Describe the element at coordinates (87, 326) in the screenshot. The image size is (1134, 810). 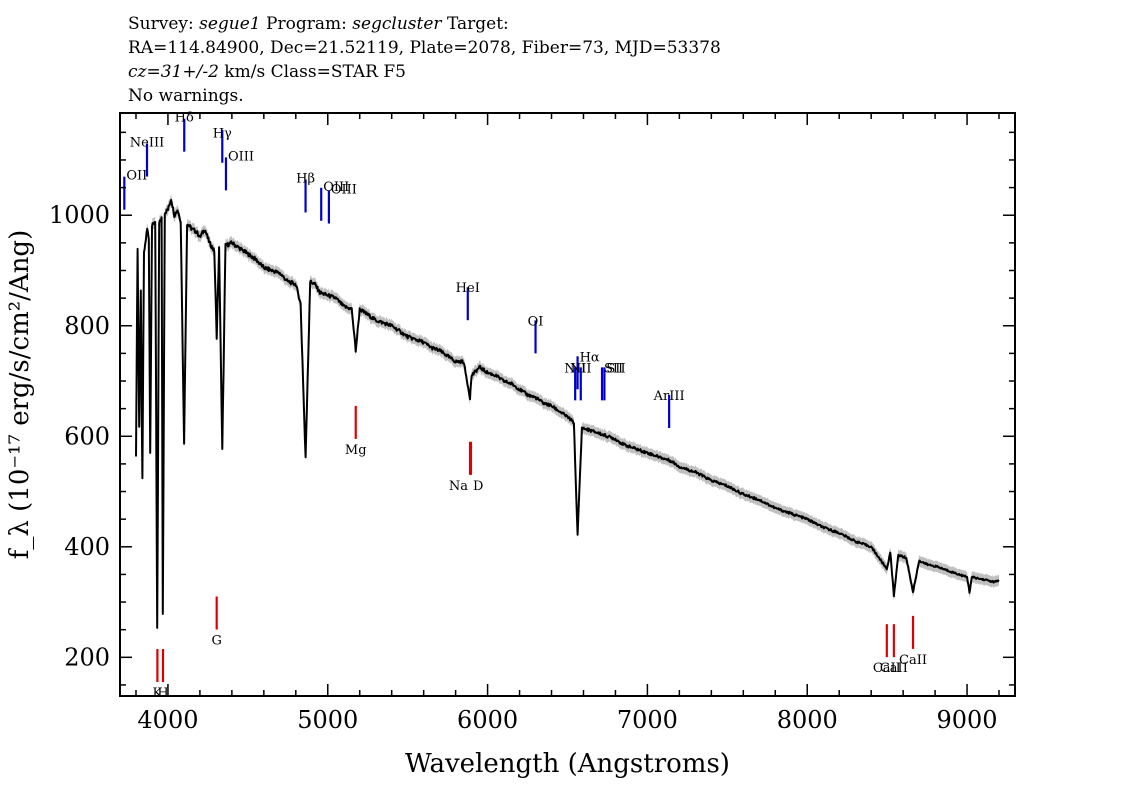
I see `y-tick-label-800: 800` at that location.